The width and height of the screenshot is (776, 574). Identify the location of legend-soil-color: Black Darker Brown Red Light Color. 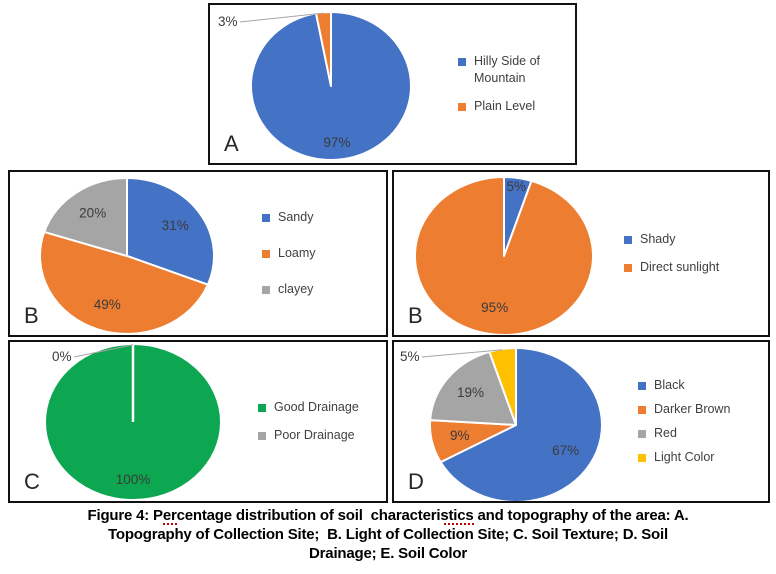
(702, 421).